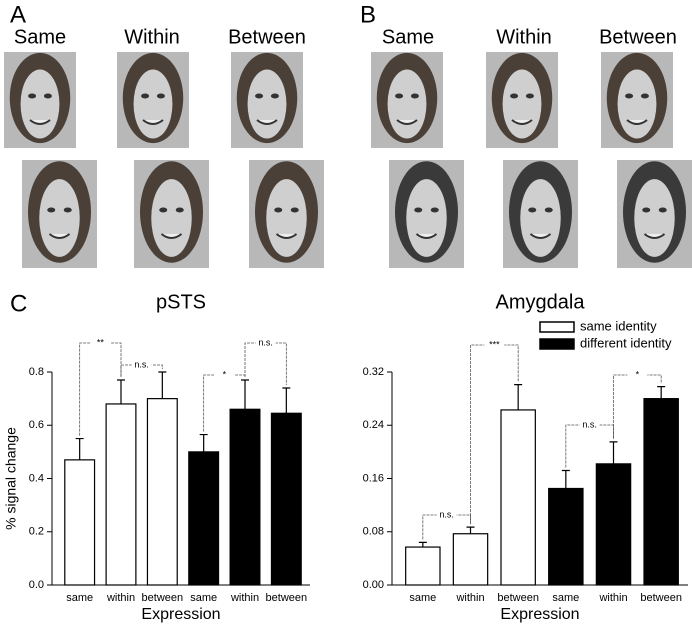  I want to click on column-label: Within, so click(152, 37).